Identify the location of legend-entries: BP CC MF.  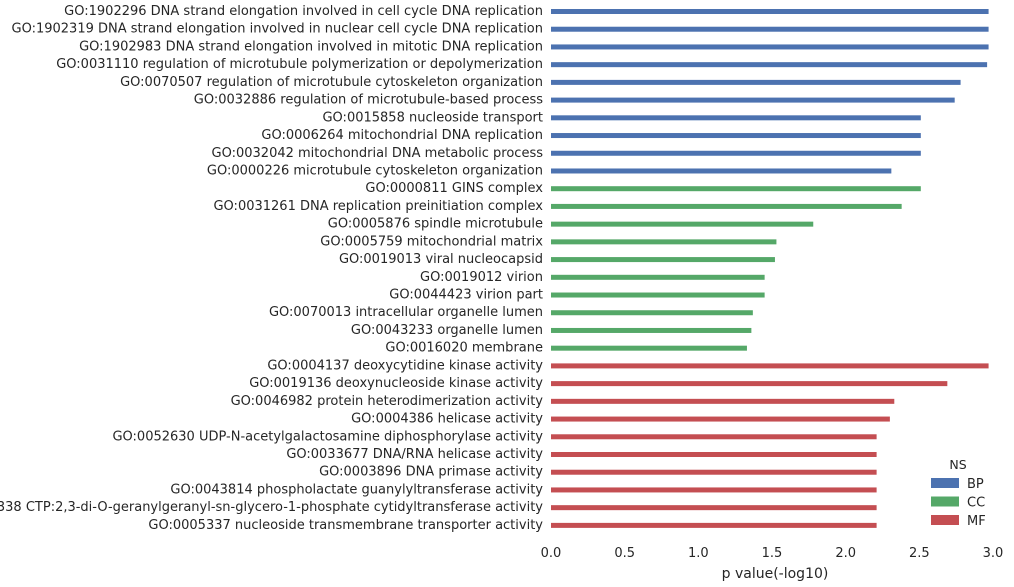
(958, 503).